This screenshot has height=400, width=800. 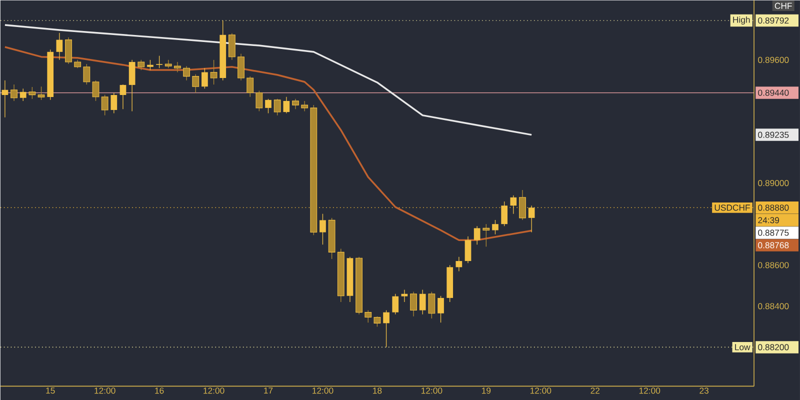 What do you see at coordinates (159, 390) in the screenshot?
I see `x-tick-label: 16` at bounding box center [159, 390].